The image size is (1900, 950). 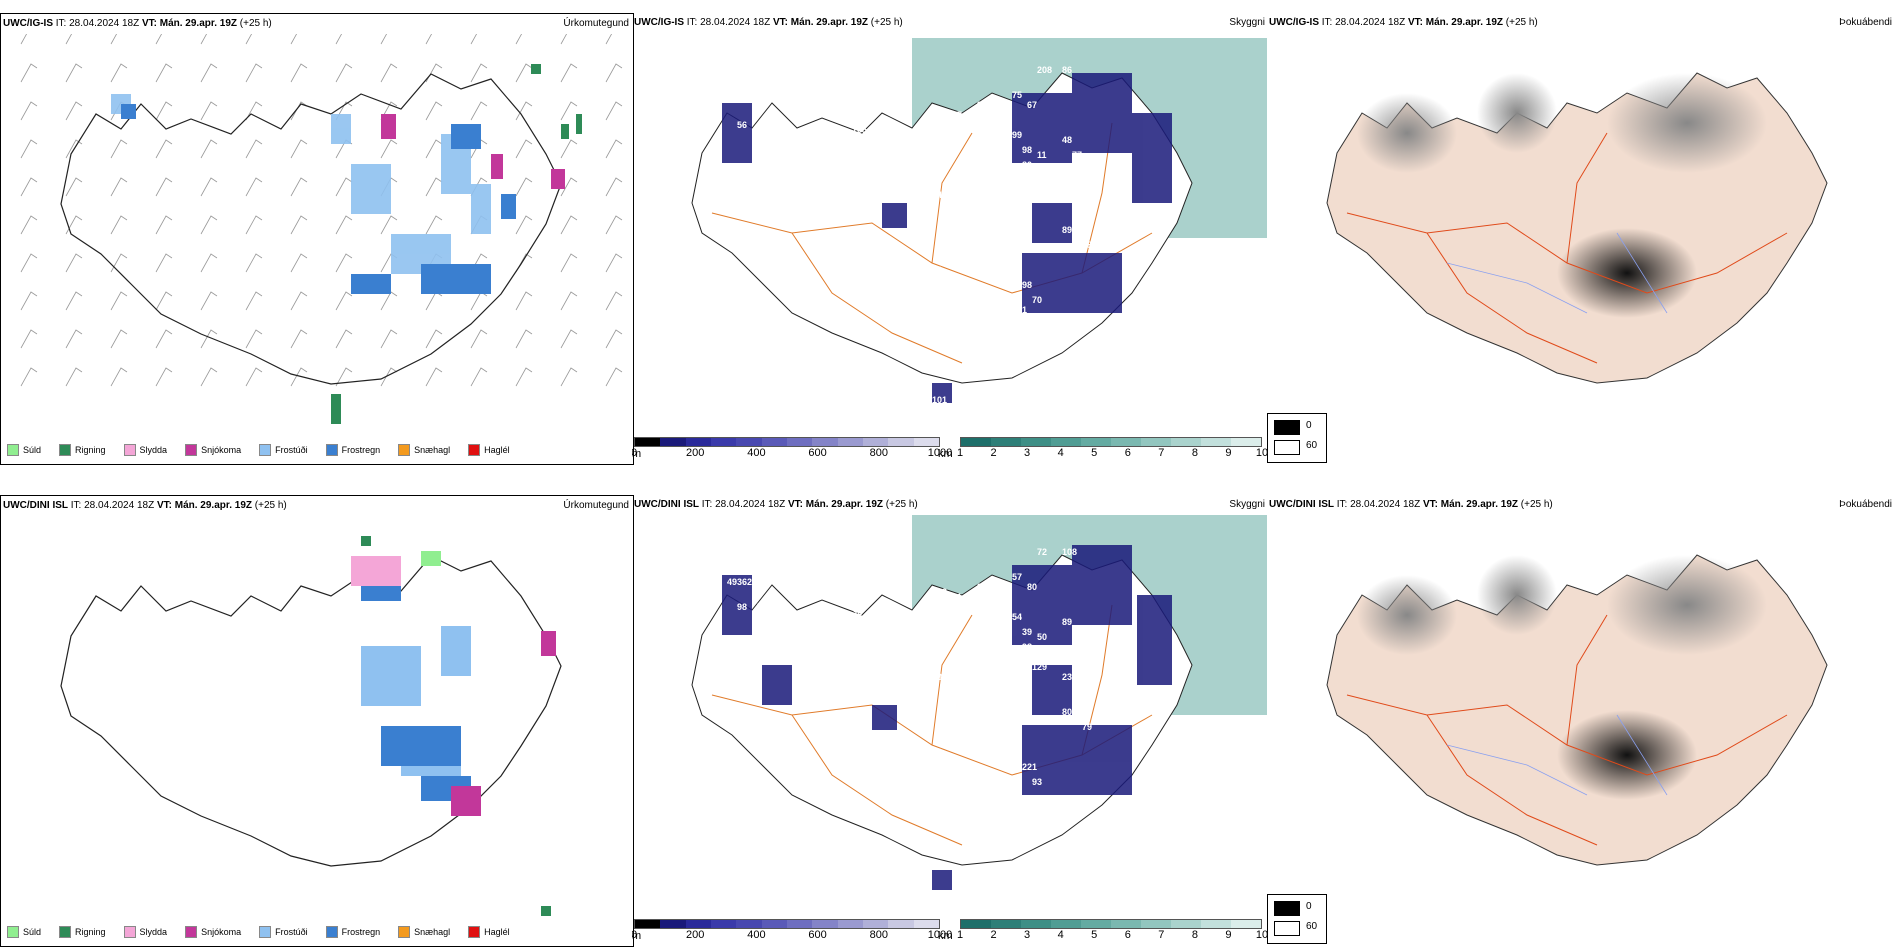 I want to click on visibility-value-label: 493, so click(x=734, y=582).